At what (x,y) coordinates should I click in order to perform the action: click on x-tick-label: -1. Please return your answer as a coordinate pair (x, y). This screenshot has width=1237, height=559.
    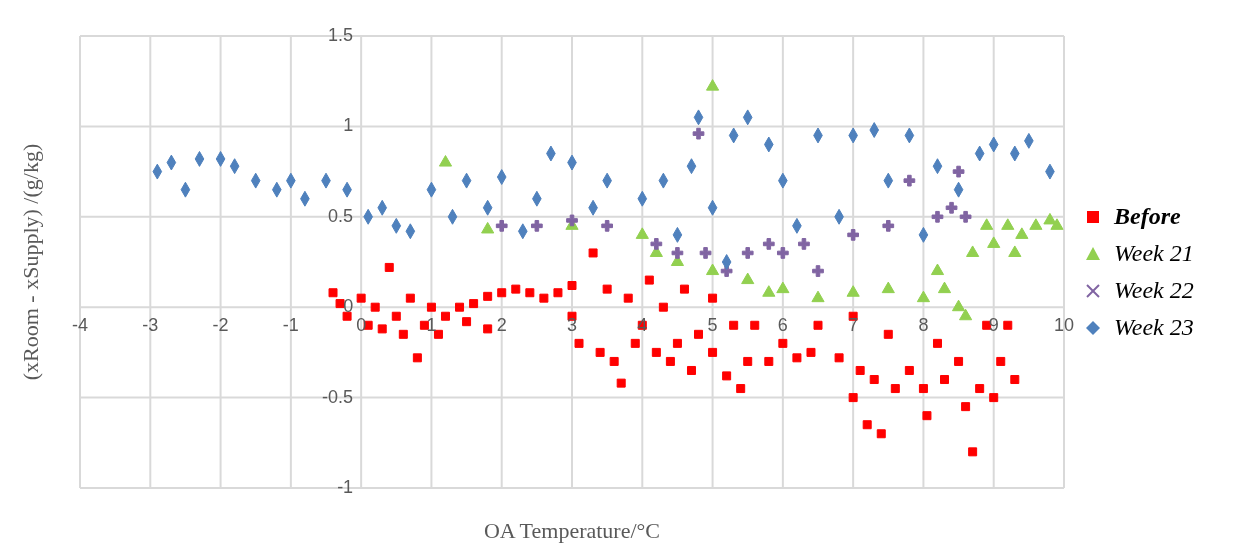
    Looking at the image, I should click on (290, 325).